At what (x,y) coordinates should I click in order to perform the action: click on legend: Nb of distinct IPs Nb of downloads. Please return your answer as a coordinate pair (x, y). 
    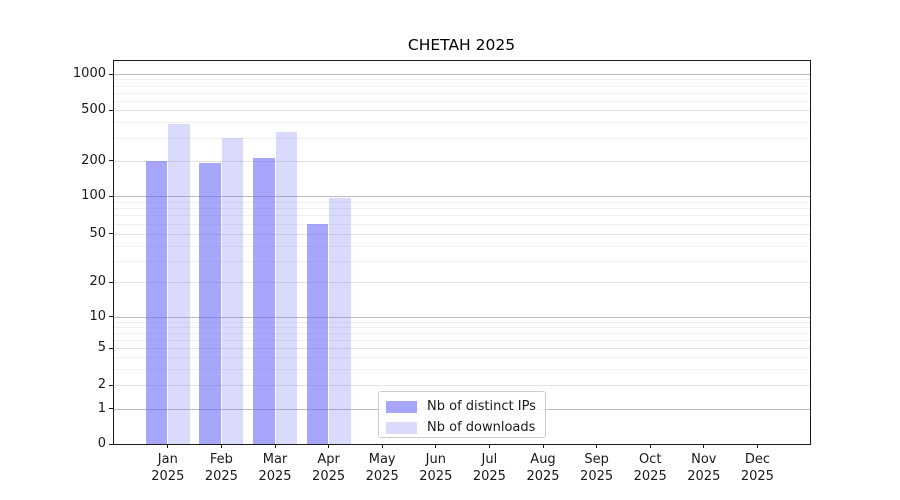
    Looking at the image, I should click on (462, 414).